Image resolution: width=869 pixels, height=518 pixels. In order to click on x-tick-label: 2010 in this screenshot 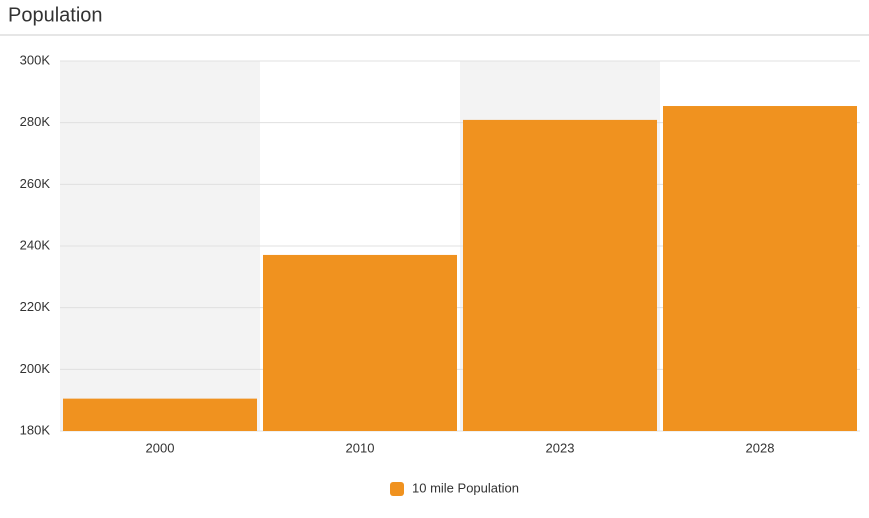, I will do `click(360, 447)`.